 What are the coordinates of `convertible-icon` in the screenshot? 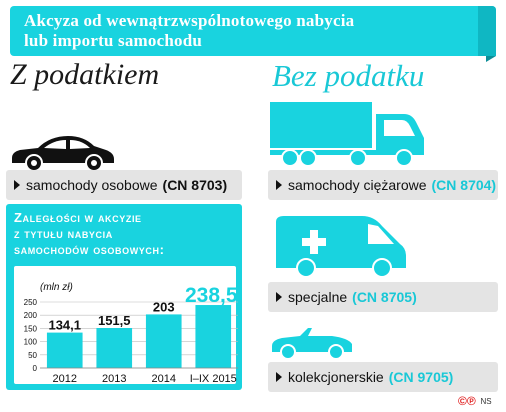 It's located at (312, 344).